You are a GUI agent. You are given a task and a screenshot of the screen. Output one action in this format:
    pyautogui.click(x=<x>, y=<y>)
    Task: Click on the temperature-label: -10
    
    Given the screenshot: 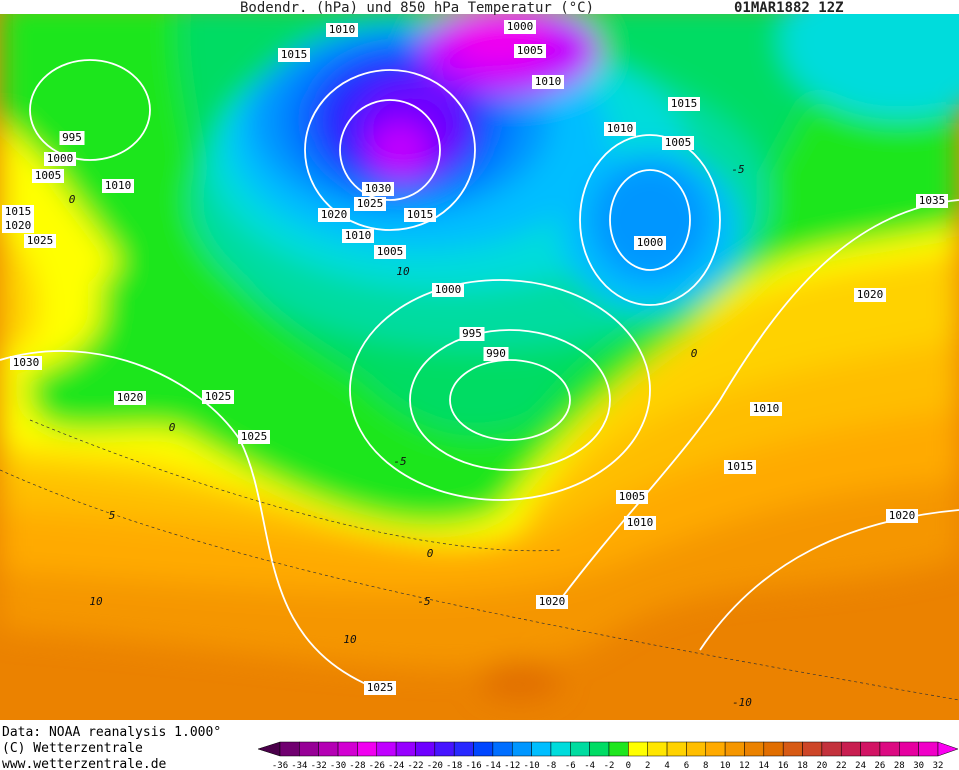 What is the action you would take?
    pyautogui.click(x=742, y=702)
    